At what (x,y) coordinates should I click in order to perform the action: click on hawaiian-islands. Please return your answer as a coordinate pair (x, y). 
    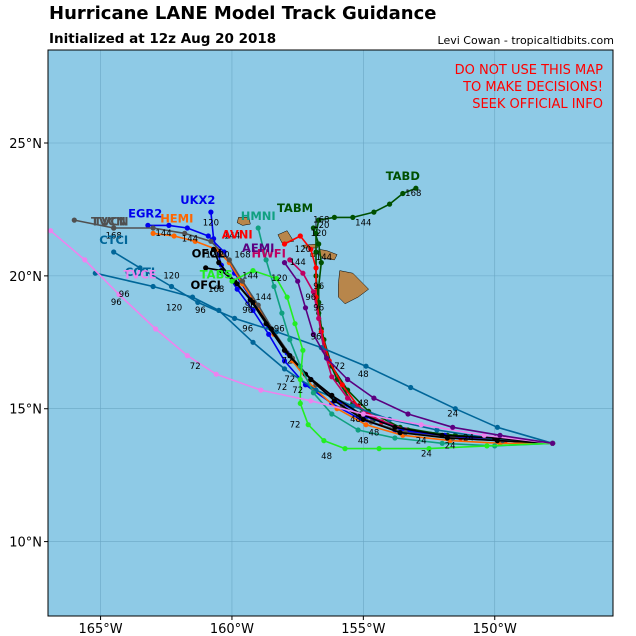
    Looking at the image, I should click on (302, 261).